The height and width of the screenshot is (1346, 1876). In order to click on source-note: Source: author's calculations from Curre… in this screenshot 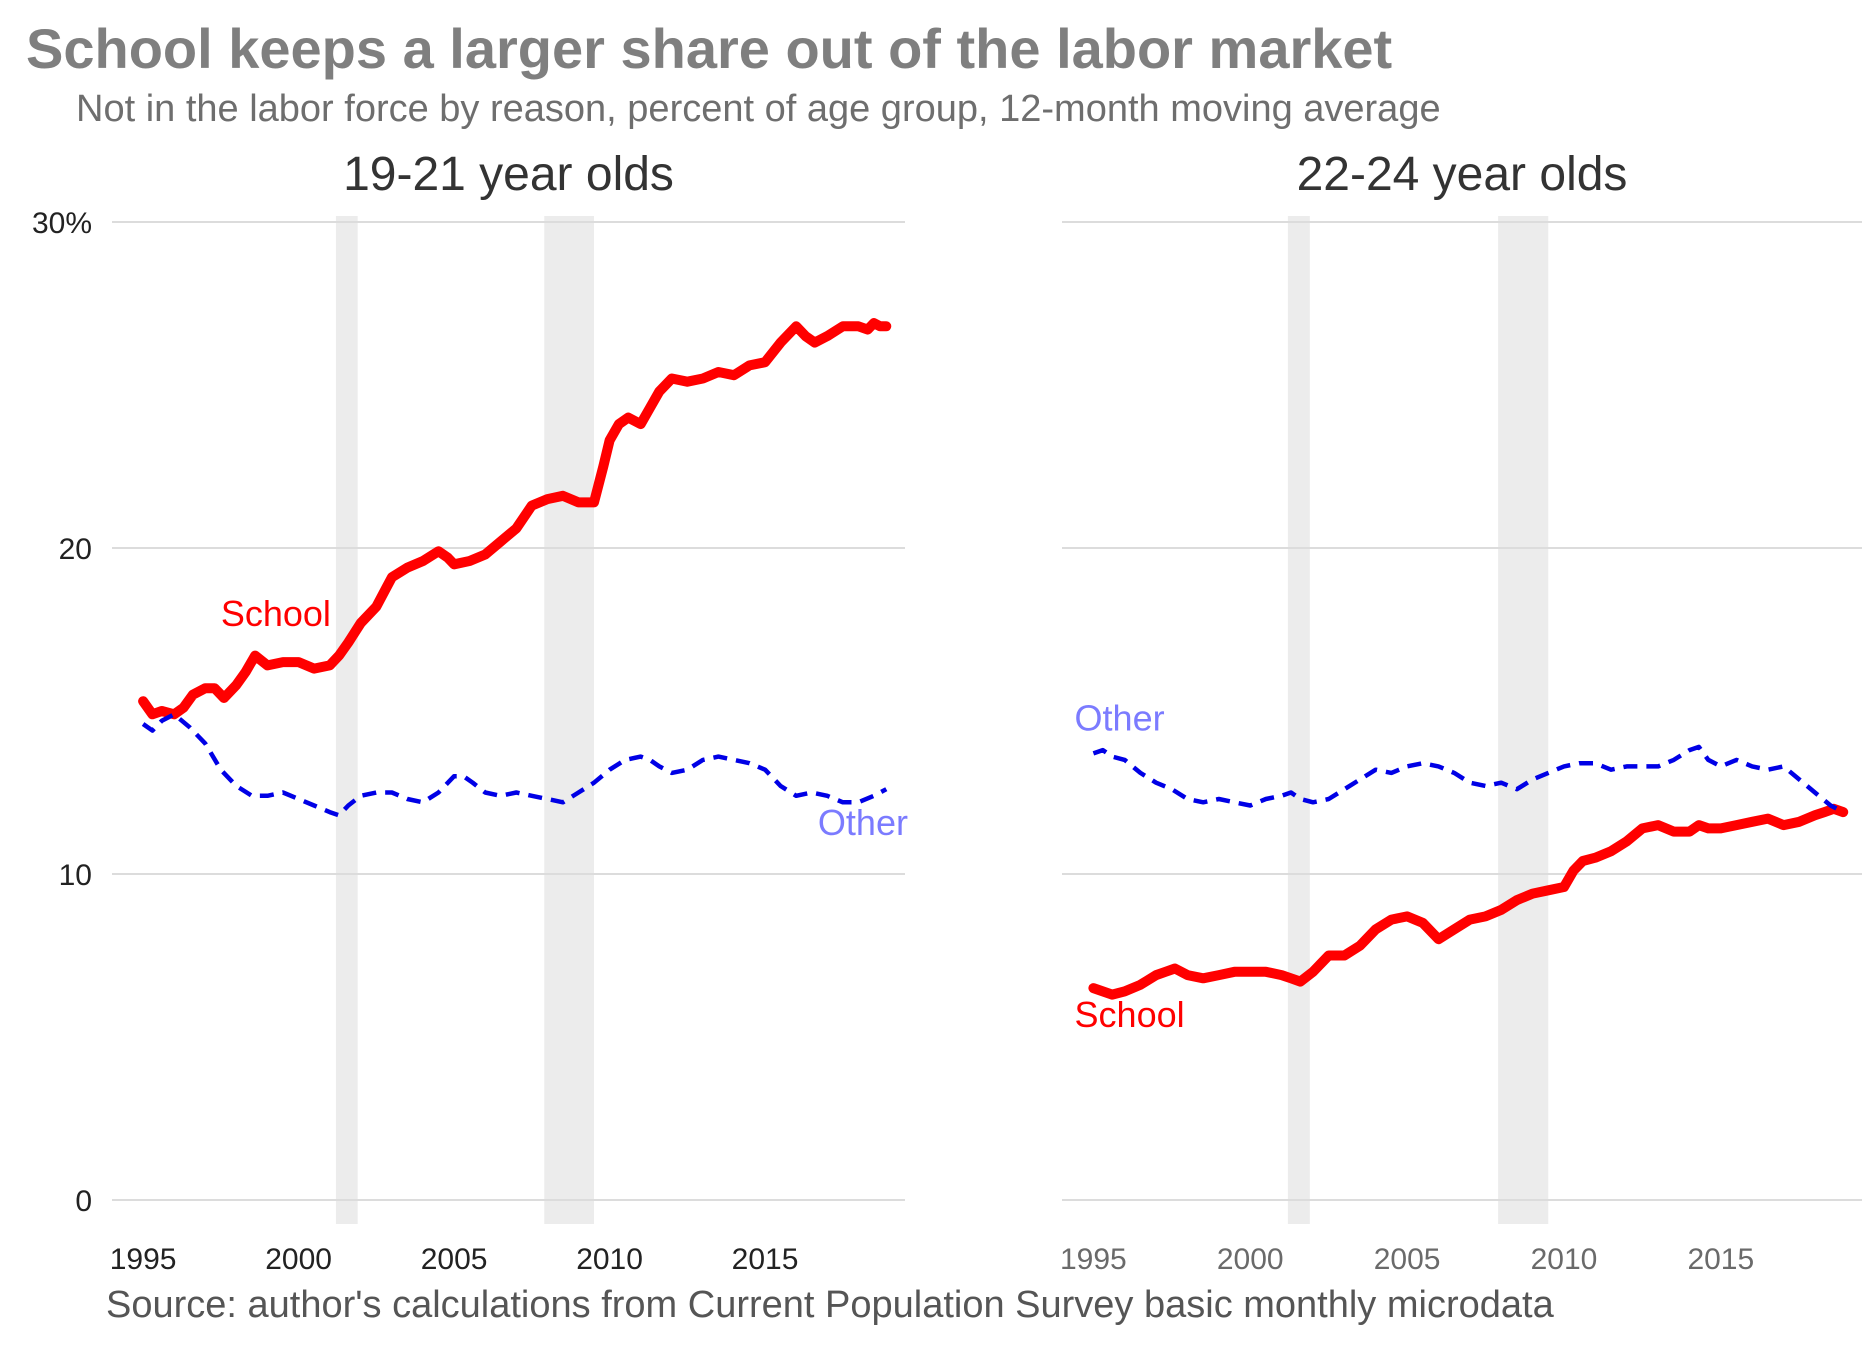, I will do `click(830, 1305)`.